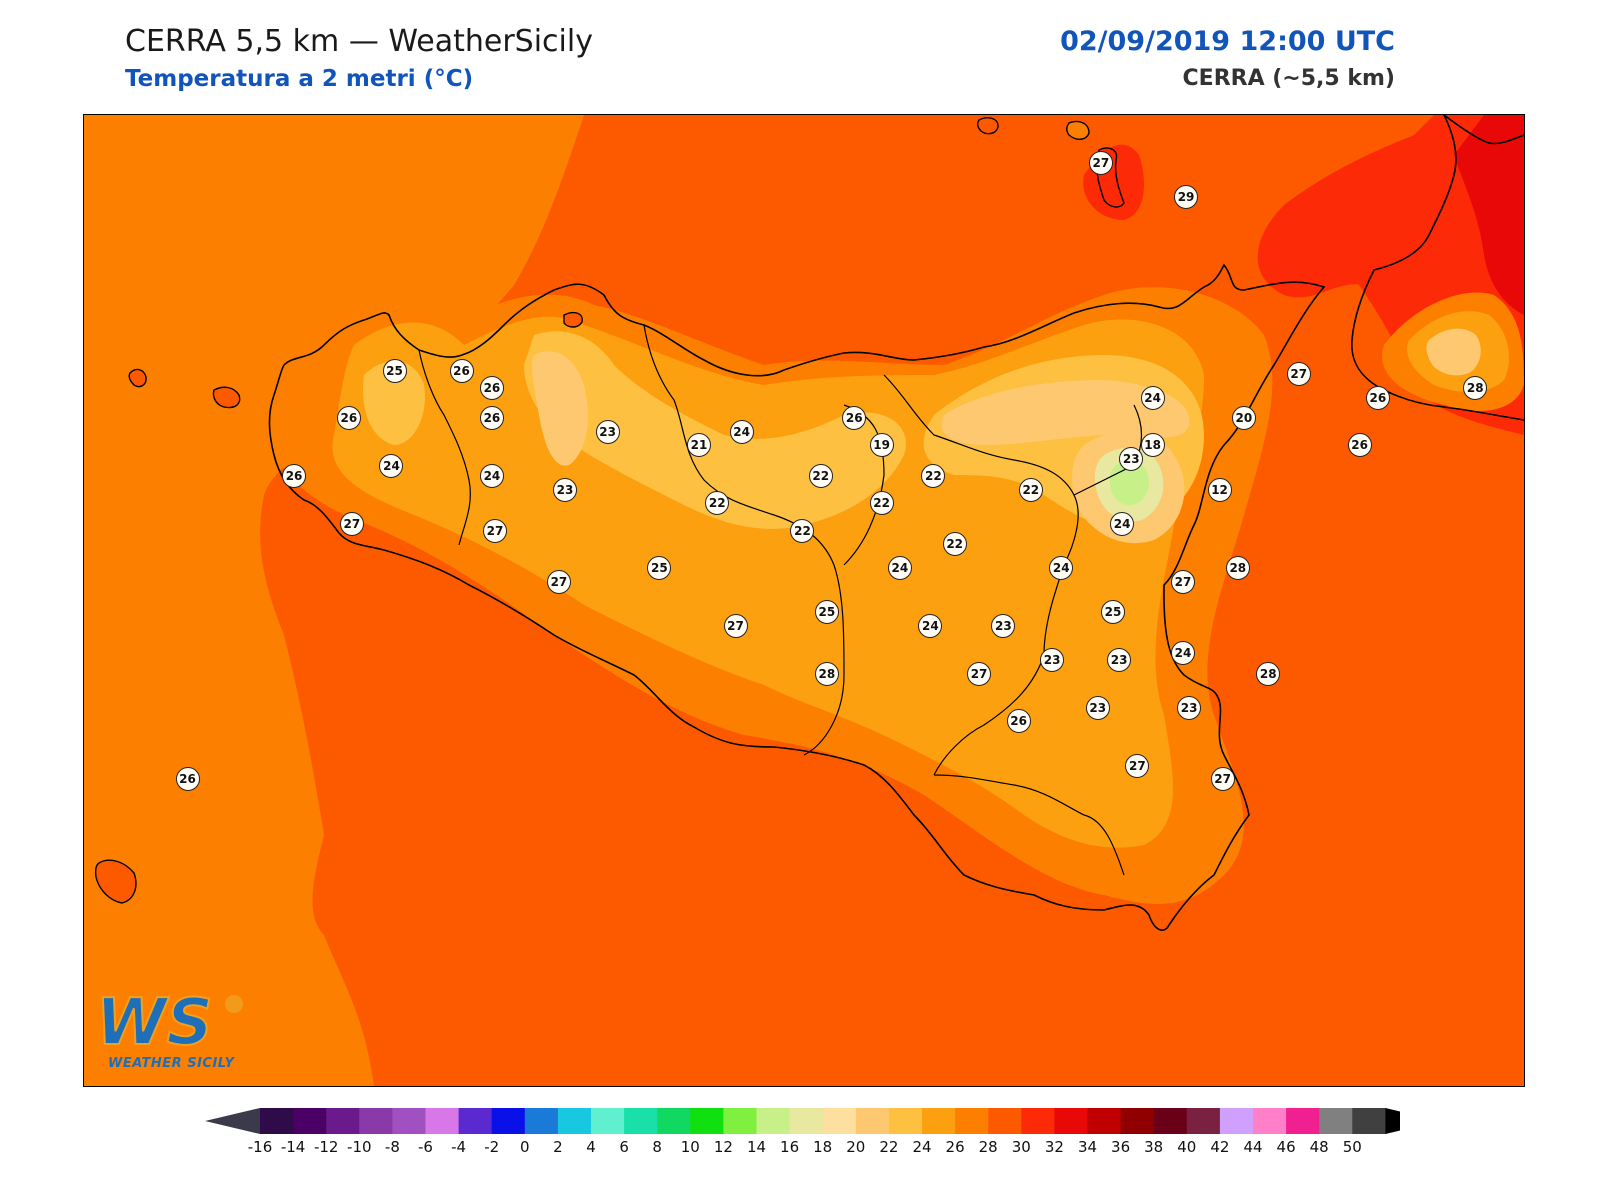 The image size is (1600, 1200). Describe the element at coordinates (1483, 130) in the screenshot. I see `calabria-east-coast` at that location.